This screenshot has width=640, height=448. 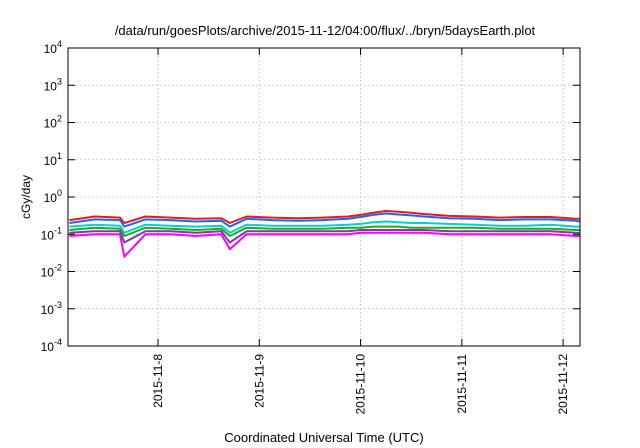 I want to click on x-tick-label: 2015-11-10, so click(x=361, y=384).